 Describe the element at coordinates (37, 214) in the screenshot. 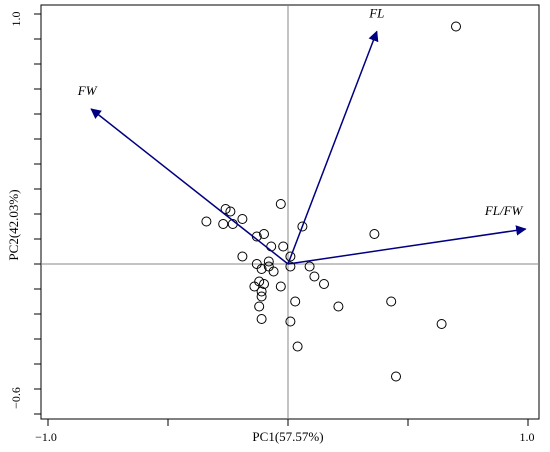

I see `y-axis-ticks` at that location.